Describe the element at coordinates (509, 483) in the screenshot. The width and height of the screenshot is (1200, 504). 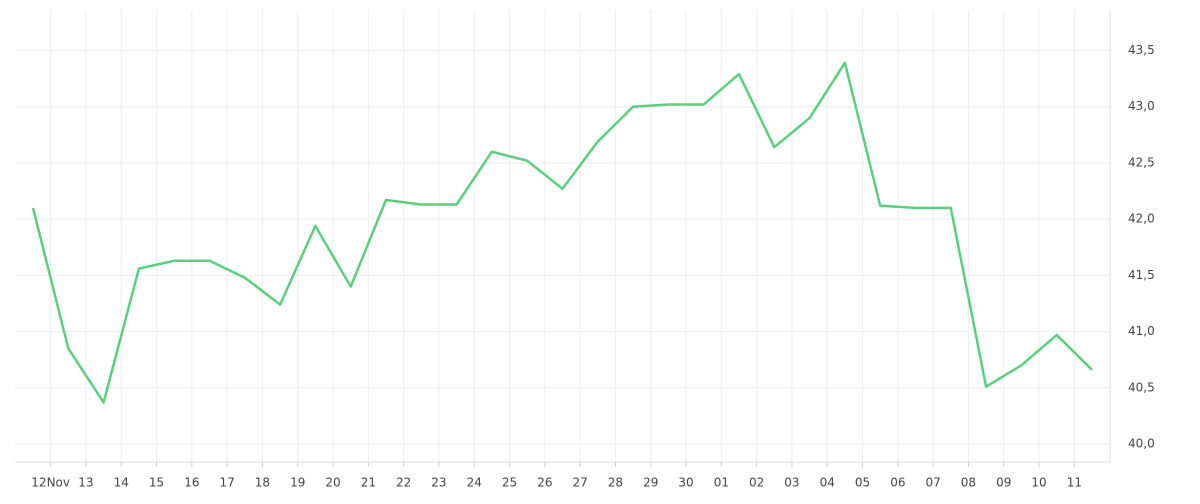
I see `x-tick-label: 25` at that location.